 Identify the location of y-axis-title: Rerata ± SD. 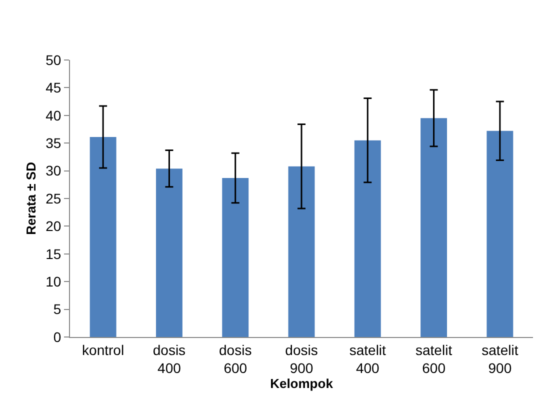
(31, 198).